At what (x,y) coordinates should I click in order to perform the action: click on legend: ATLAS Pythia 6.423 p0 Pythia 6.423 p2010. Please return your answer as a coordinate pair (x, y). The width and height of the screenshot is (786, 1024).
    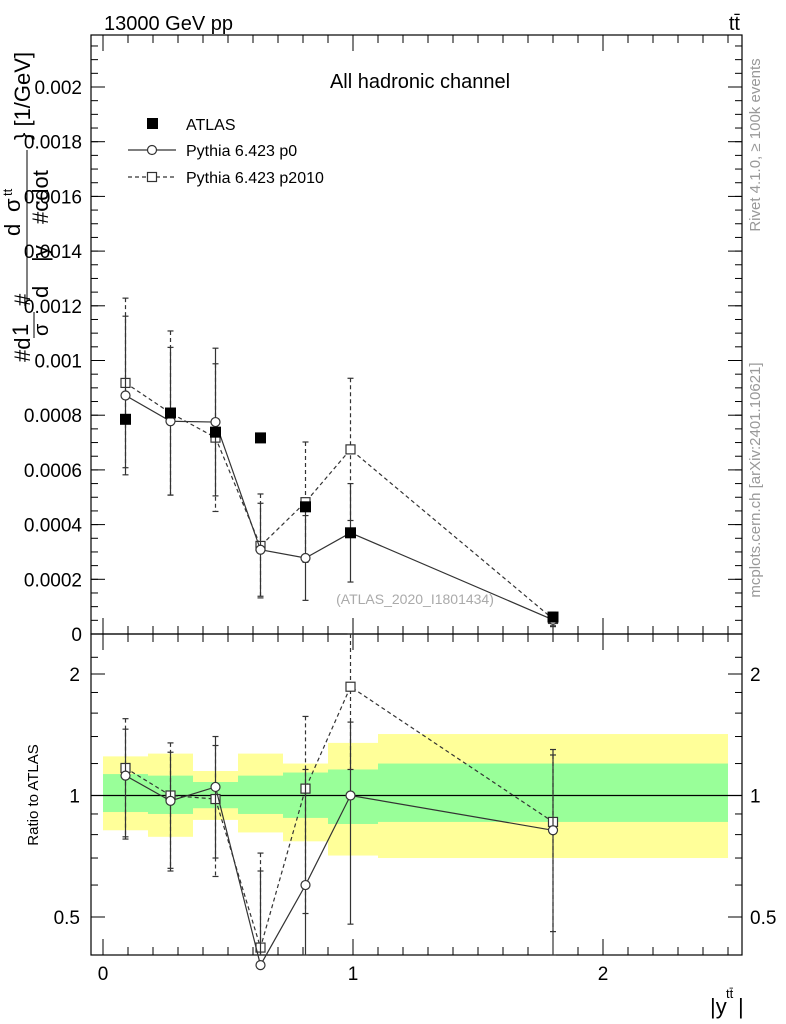
    Looking at the image, I should click on (226, 152).